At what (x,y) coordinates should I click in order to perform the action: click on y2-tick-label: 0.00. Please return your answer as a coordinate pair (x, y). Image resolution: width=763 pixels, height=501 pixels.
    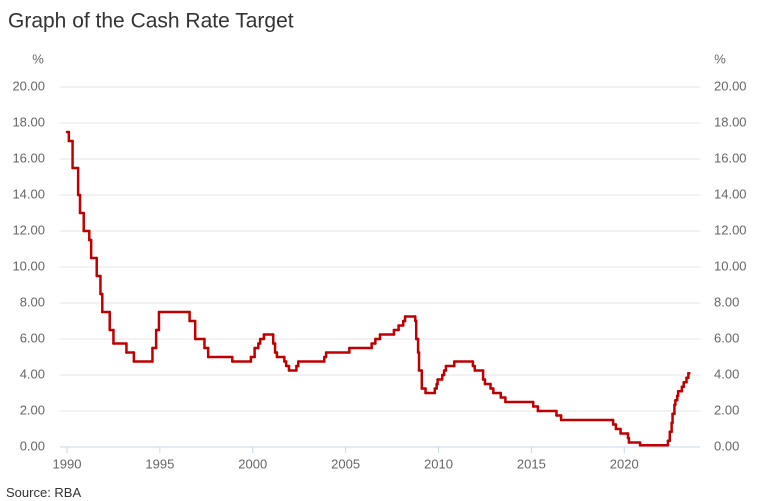
    Looking at the image, I should click on (726, 445).